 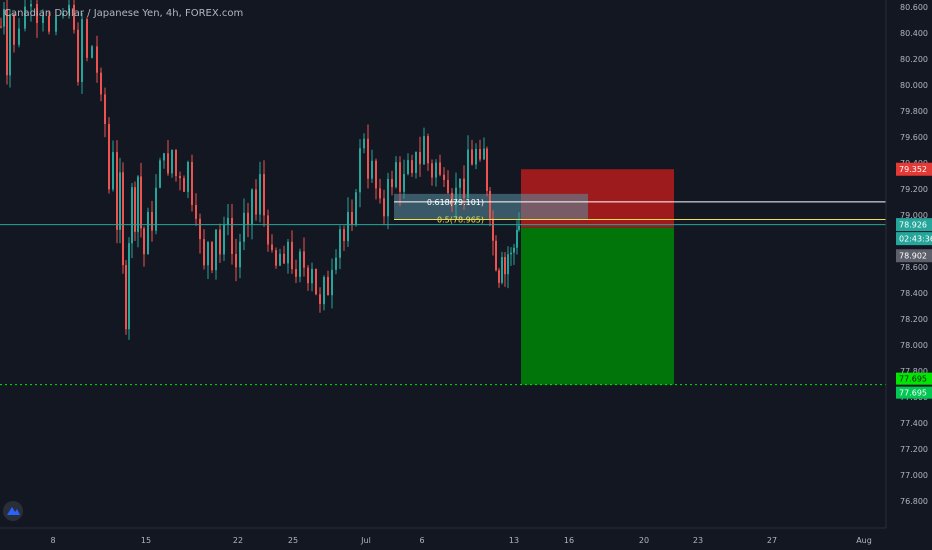 I want to click on logo-icon, so click(x=13, y=511).